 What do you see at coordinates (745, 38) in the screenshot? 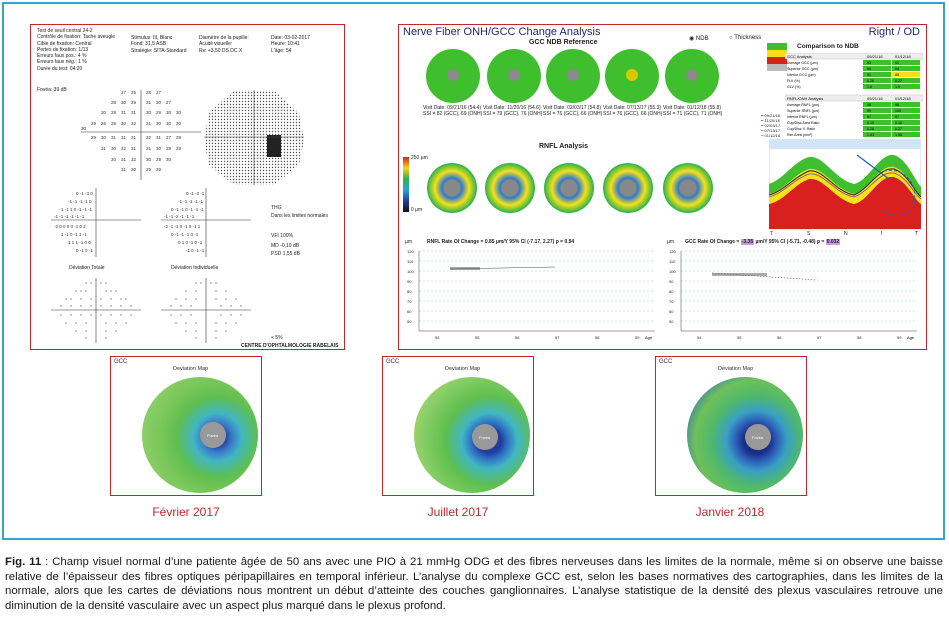
I see `radio-thickness: ○ Thickness` at bounding box center [745, 38].